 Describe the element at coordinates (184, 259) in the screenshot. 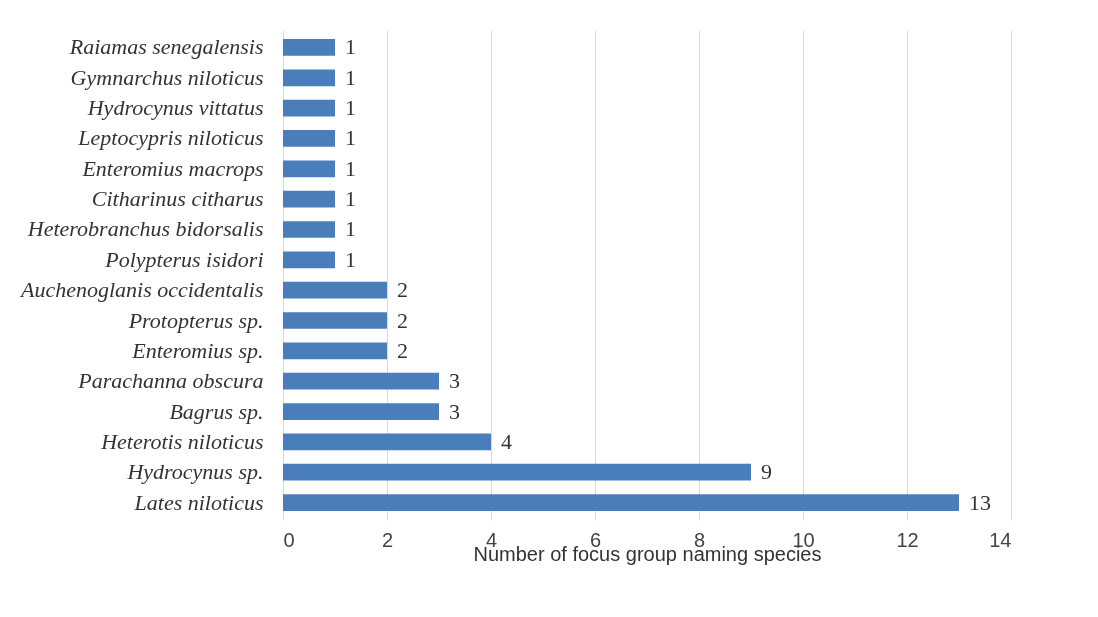

I see `y-tick-label: Polypterus isidori` at that location.